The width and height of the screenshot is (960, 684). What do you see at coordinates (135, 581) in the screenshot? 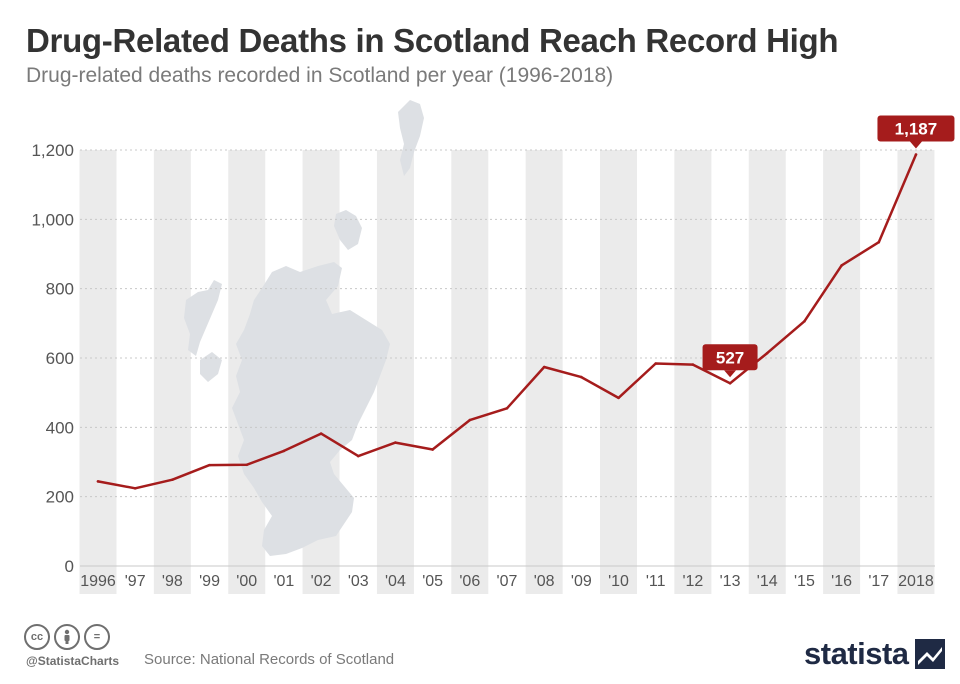
I see `x-tick-label: '97` at bounding box center [135, 581].